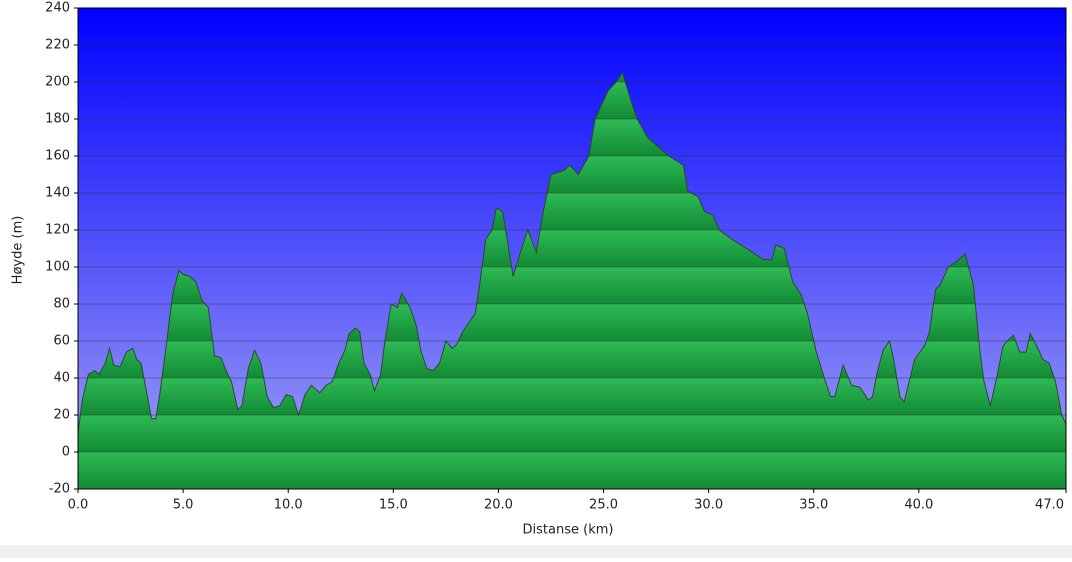 Image resolution: width=1072 pixels, height=562 pixels. I want to click on x-tick-label: 40.0, so click(918, 505).